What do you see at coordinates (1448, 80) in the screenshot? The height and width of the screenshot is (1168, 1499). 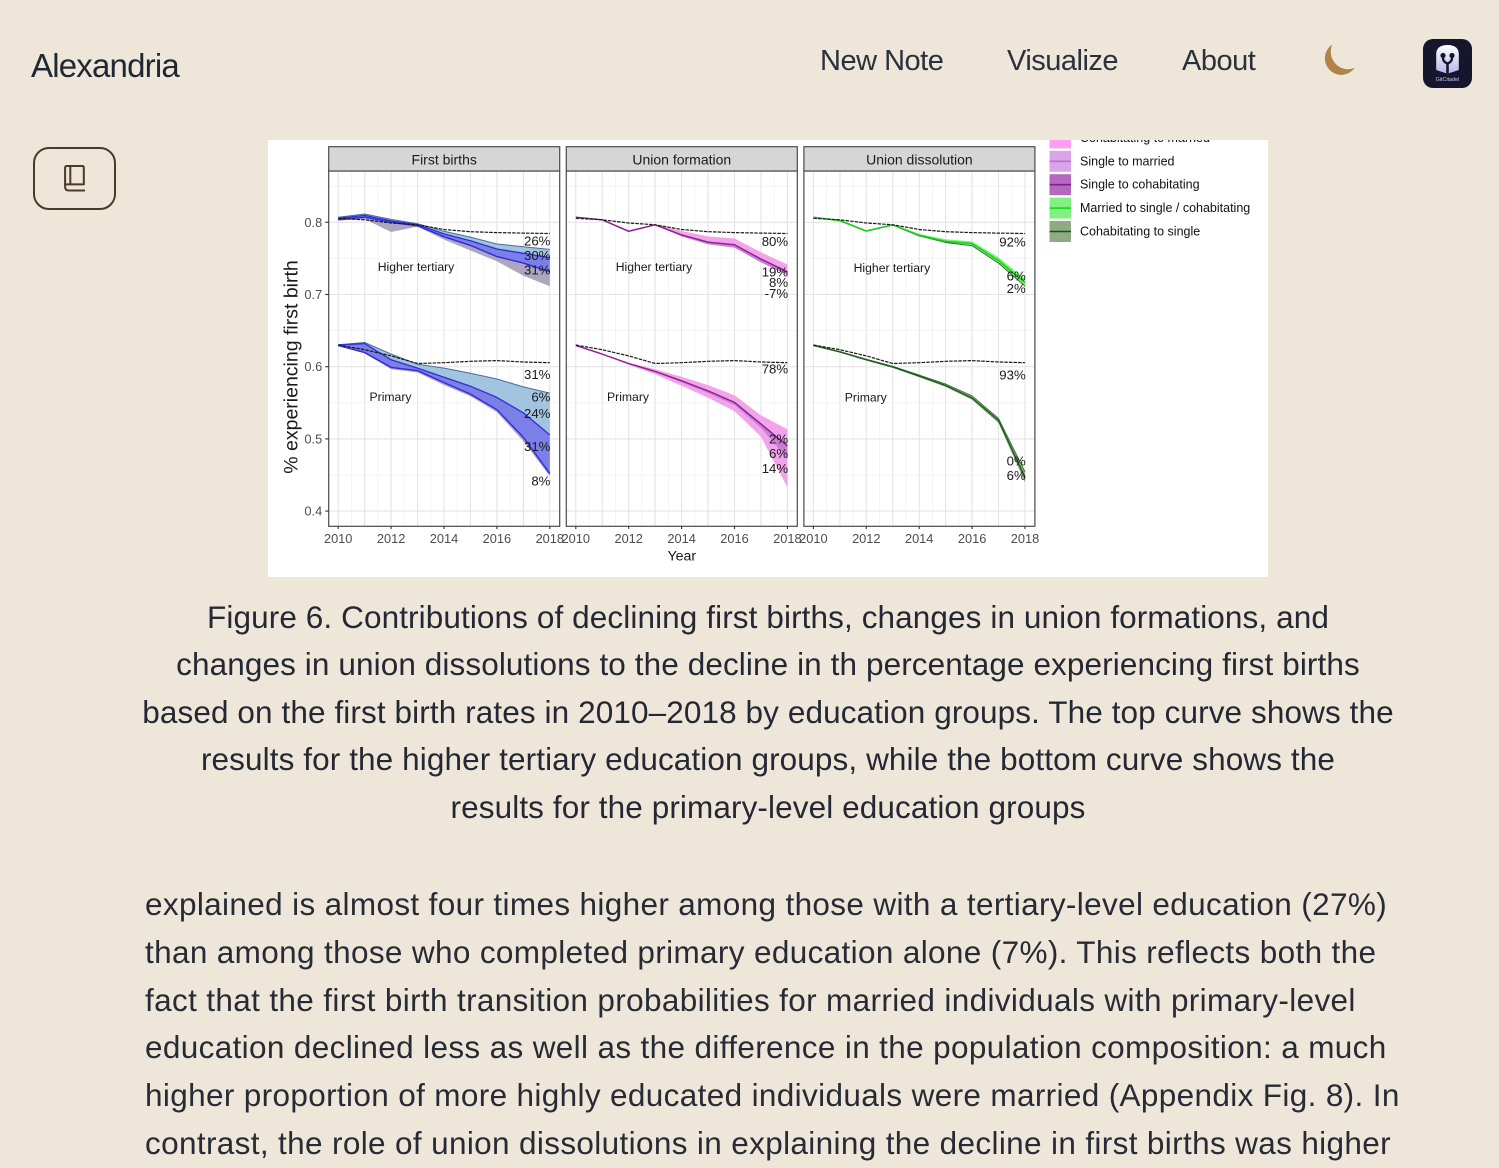 I see `svg-text: GitCitadel` at bounding box center [1448, 80].